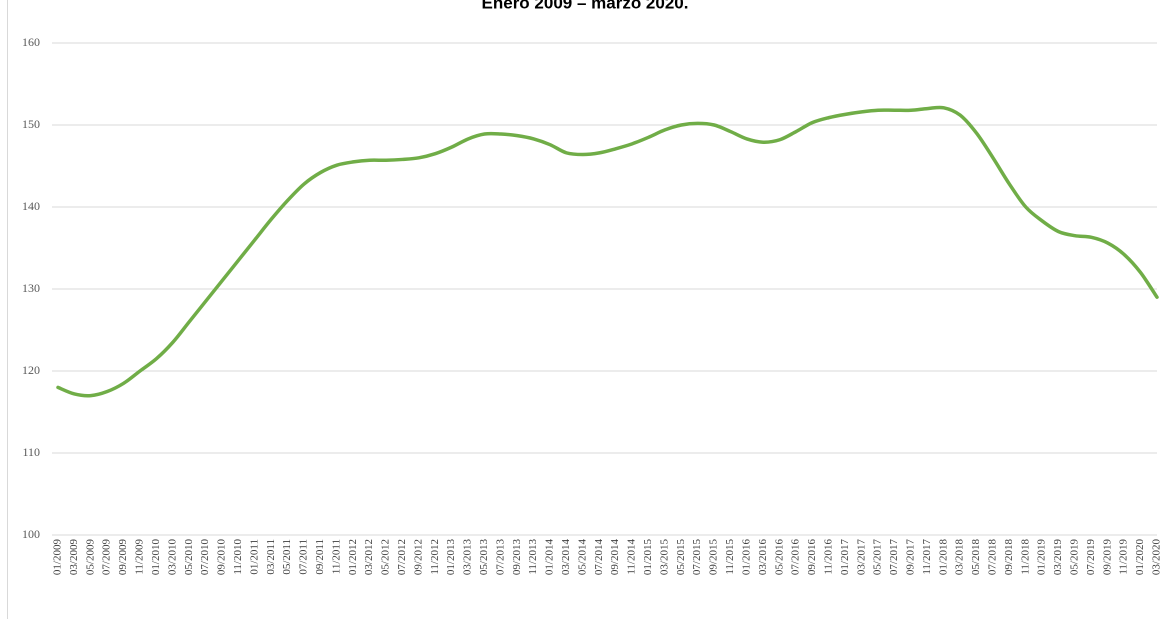  Describe the element at coordinates (107, 557) in the screenshot. I see `x-tick-label: 07/2009` at that location.